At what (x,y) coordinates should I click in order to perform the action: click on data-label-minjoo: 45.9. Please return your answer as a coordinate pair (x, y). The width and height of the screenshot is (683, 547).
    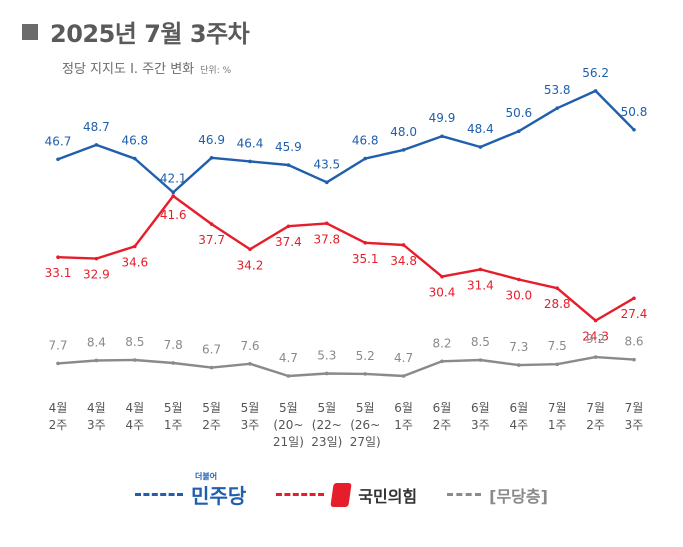
    Looking at the image, I should click on (288, 147).